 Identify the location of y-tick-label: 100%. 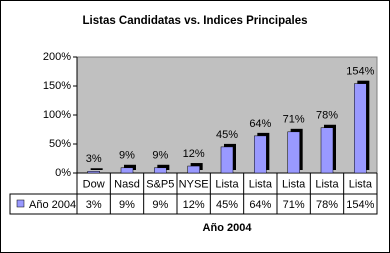
(57, 115).